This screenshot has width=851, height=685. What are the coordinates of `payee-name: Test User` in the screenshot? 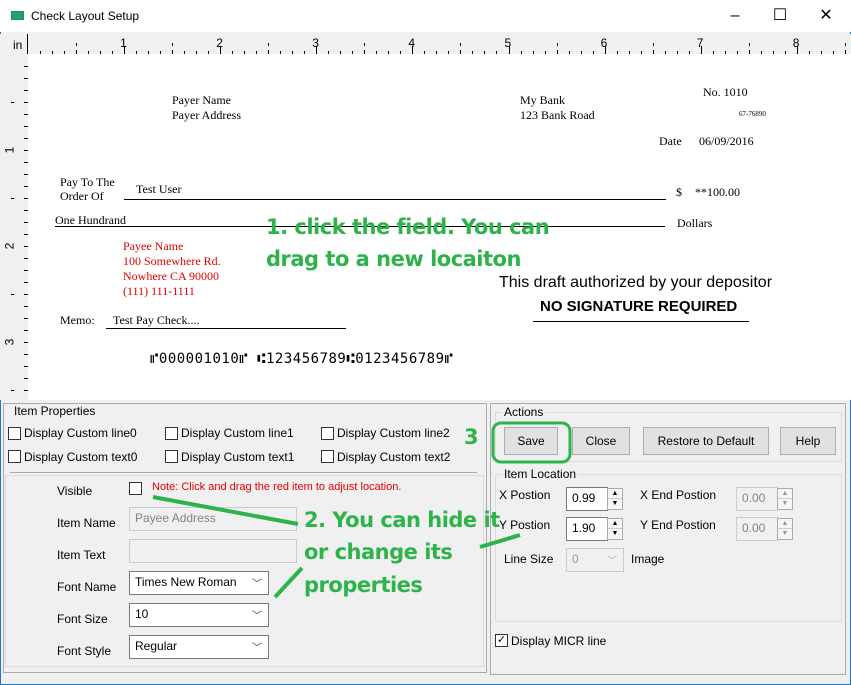 It's located at (159, 189).